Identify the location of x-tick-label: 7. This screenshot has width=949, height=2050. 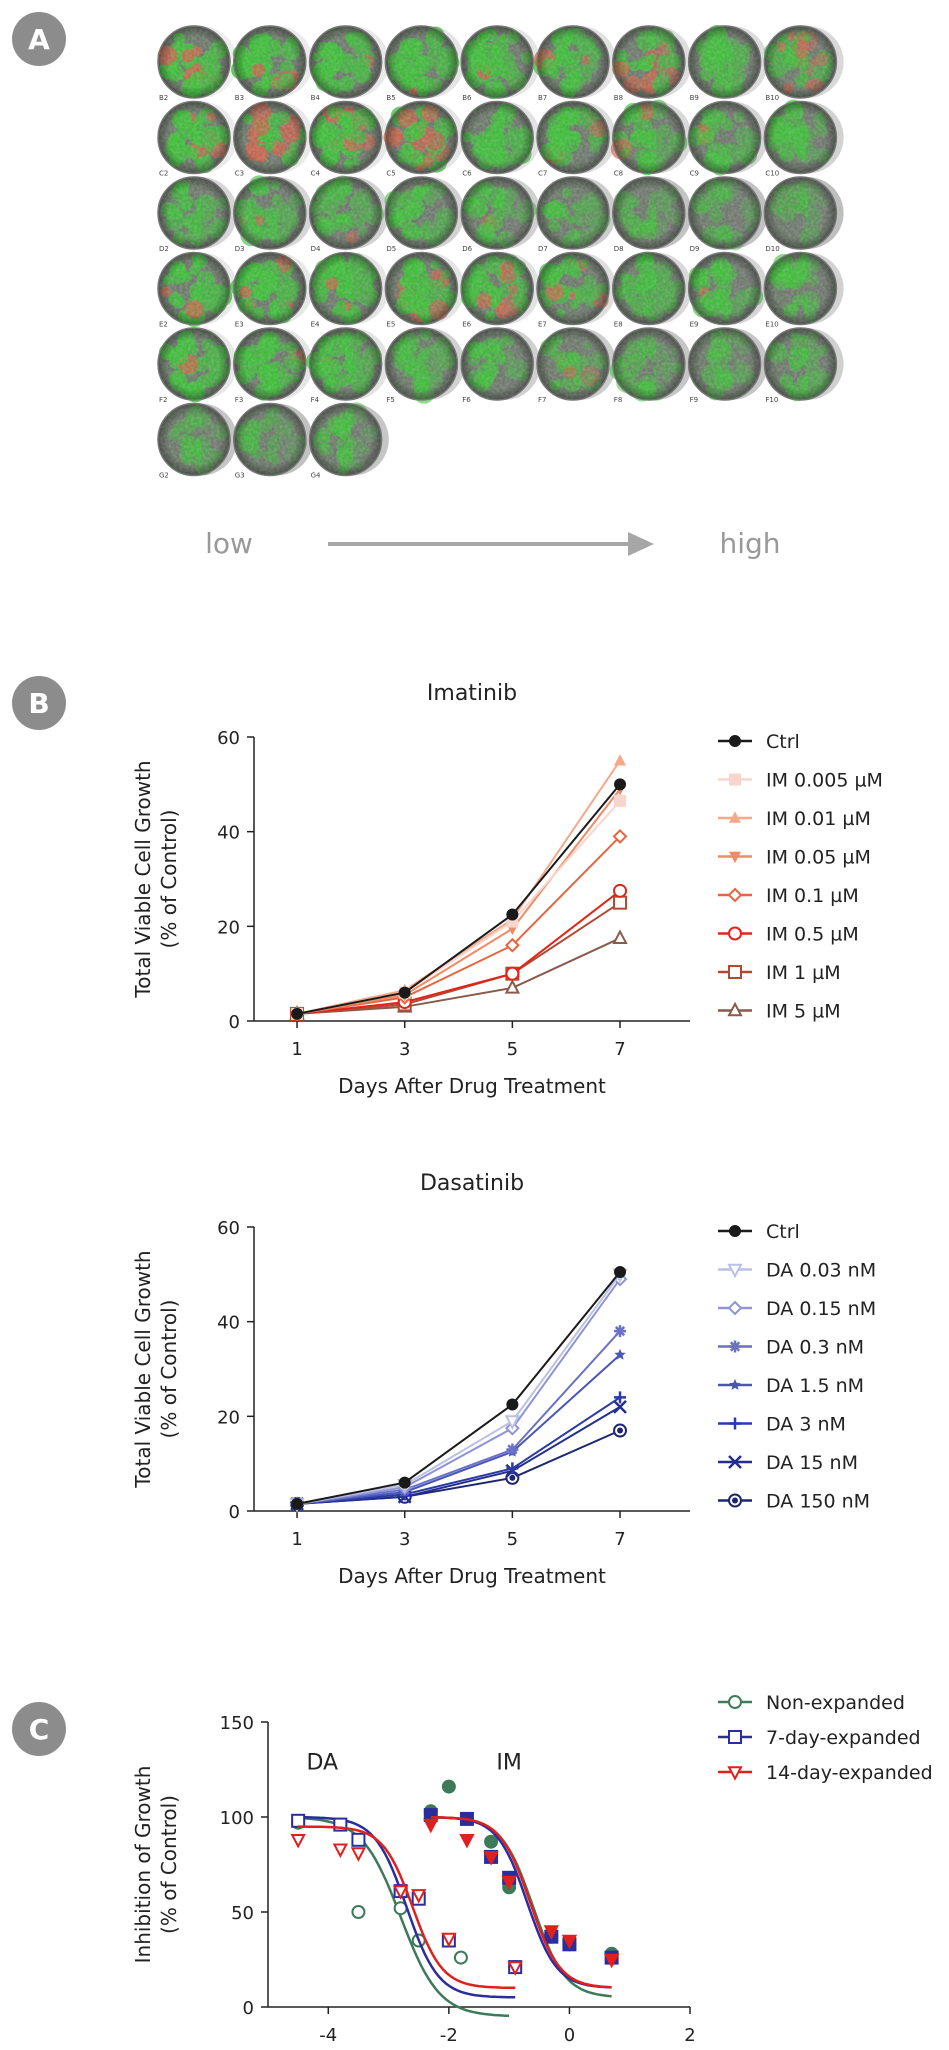
(619, 1539).